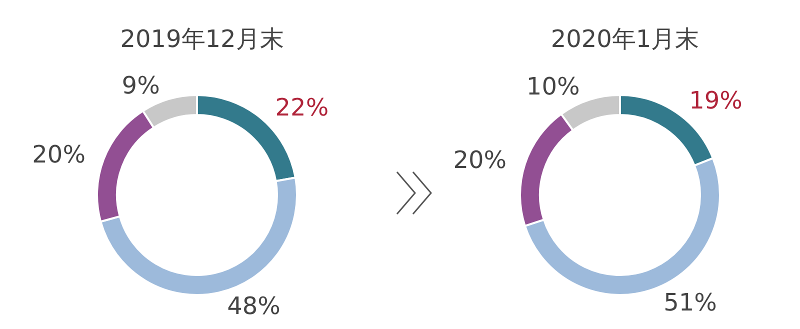 The height and width of the screenshot is (329, 800). I want to click on data-label: 22%, so click(302, 108).